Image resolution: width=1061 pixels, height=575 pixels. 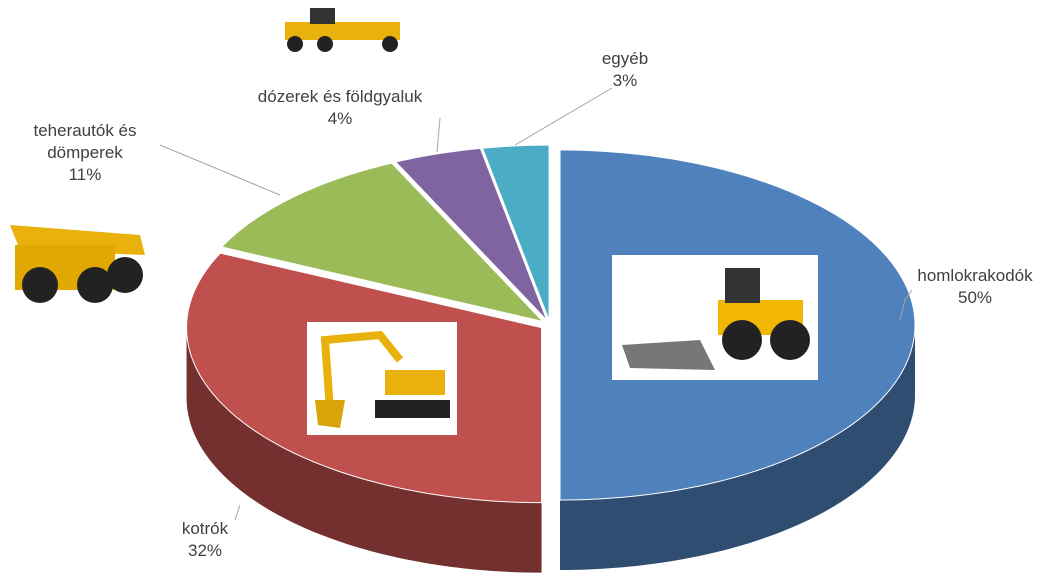 What do you see at coordinates (205, 550) in the screenshot?
I see `value-label: 32%` at bounding box center [205, 550].